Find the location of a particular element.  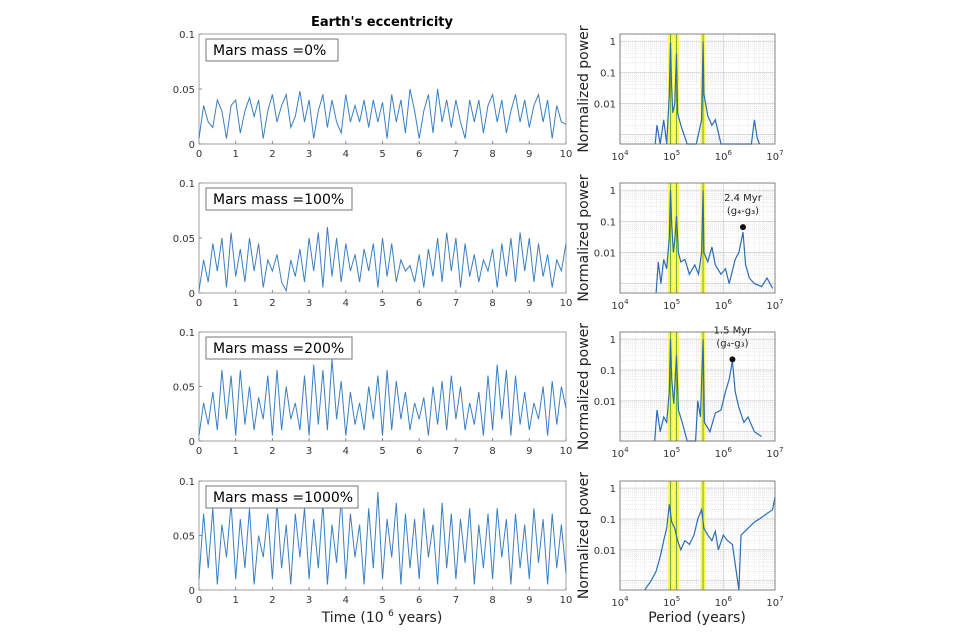

x-axis-label-time: Time (10 6 years) is located at coordinates (382, 617).